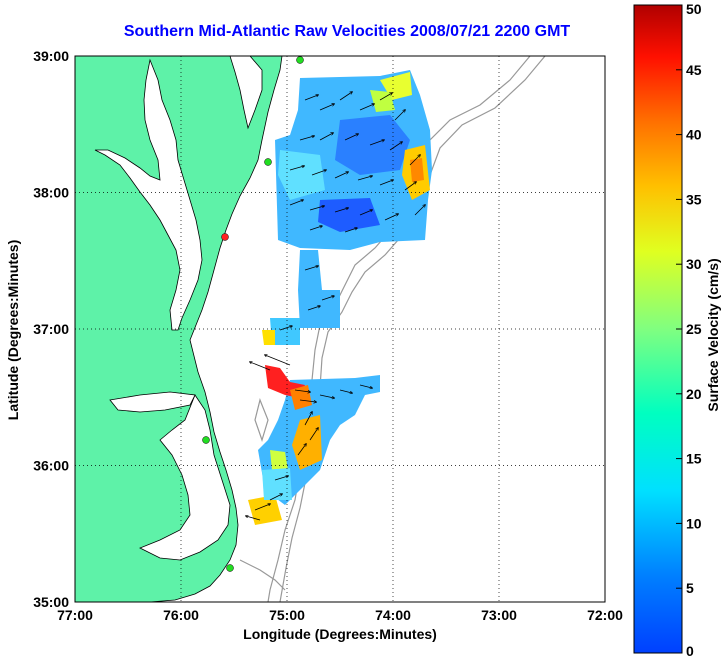 The width and height of the screenshot is (724, 659). What do you see at coordinates (694, 264) in the screenshot?
I see `colorbar-tick-label: 30` at bounding box center [694, 264].